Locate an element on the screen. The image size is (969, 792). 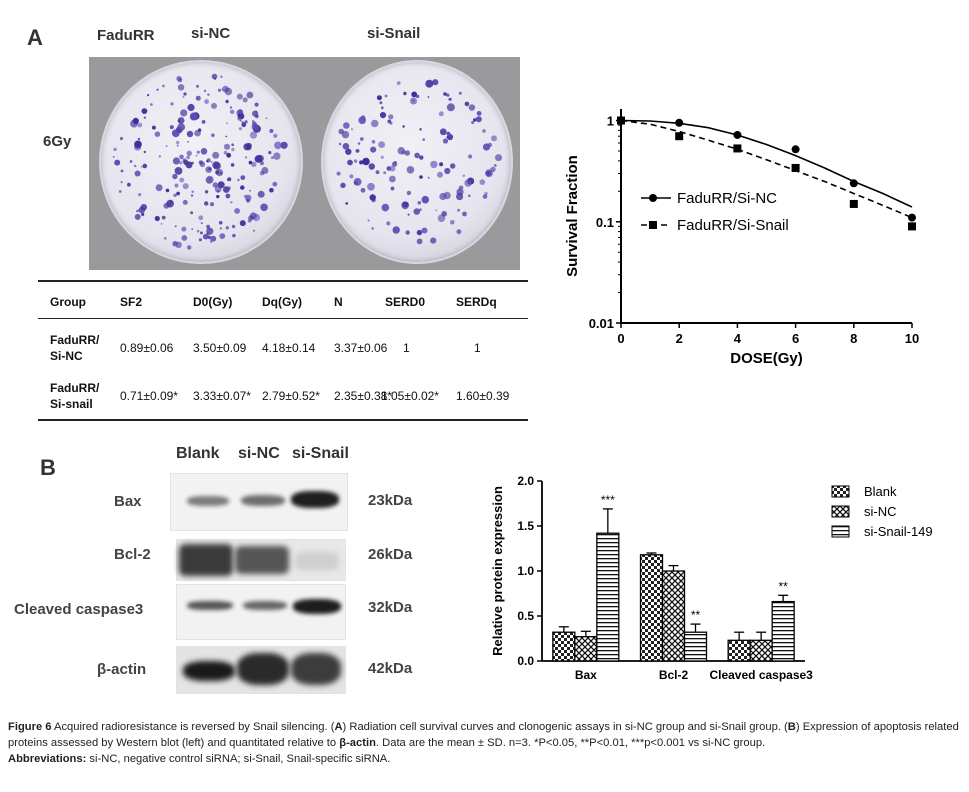
band-bax-si-snail is located at coordinates (315, 499).